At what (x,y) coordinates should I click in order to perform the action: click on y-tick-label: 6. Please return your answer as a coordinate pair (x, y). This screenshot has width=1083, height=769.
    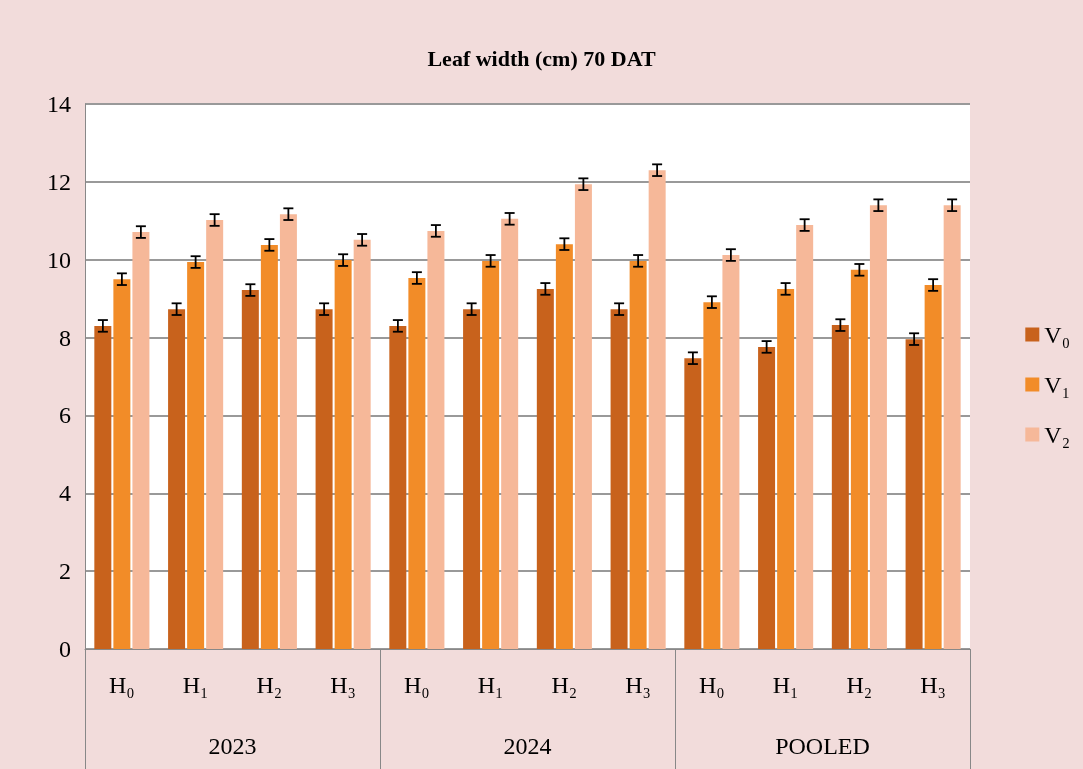
    Looking at the image, I should click on (65, 415).